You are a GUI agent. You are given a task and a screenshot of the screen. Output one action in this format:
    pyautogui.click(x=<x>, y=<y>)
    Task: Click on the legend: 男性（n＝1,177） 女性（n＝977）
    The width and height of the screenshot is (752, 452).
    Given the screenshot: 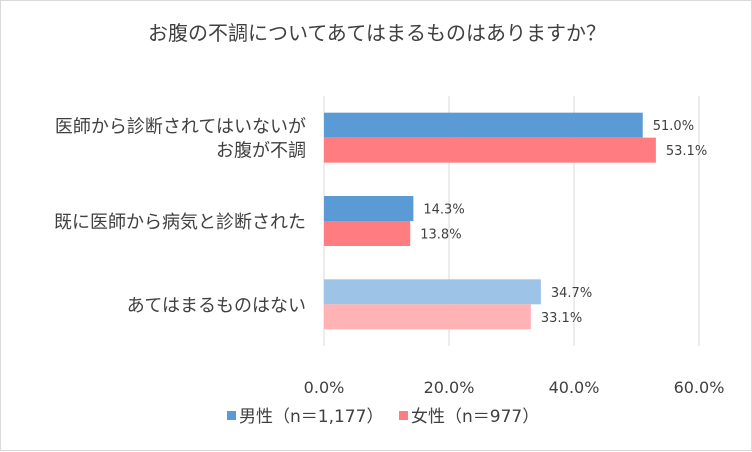 What is the action you would take?
    pyautogui.click(x=383, y=417)
    